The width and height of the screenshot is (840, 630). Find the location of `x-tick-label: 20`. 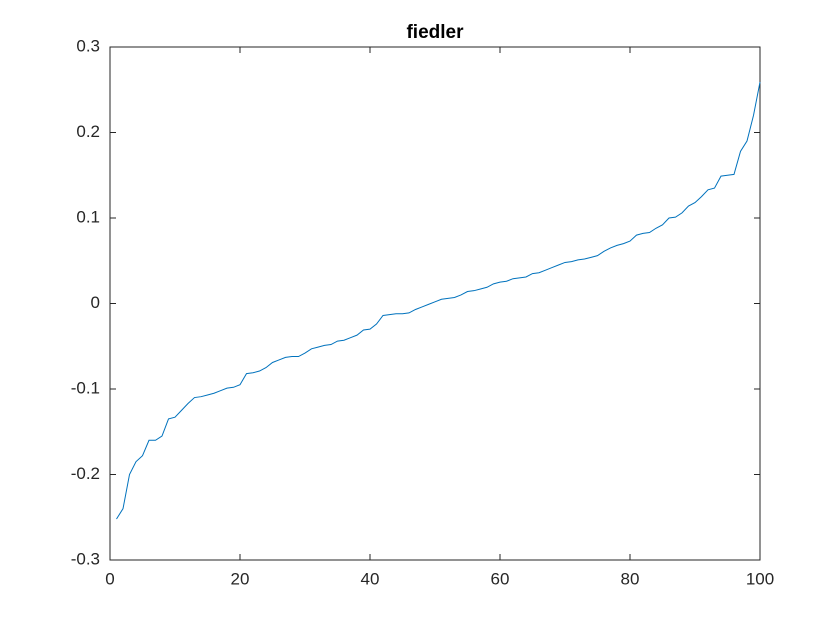

x-tick-label: 20 is located at coordinates (240, 578).